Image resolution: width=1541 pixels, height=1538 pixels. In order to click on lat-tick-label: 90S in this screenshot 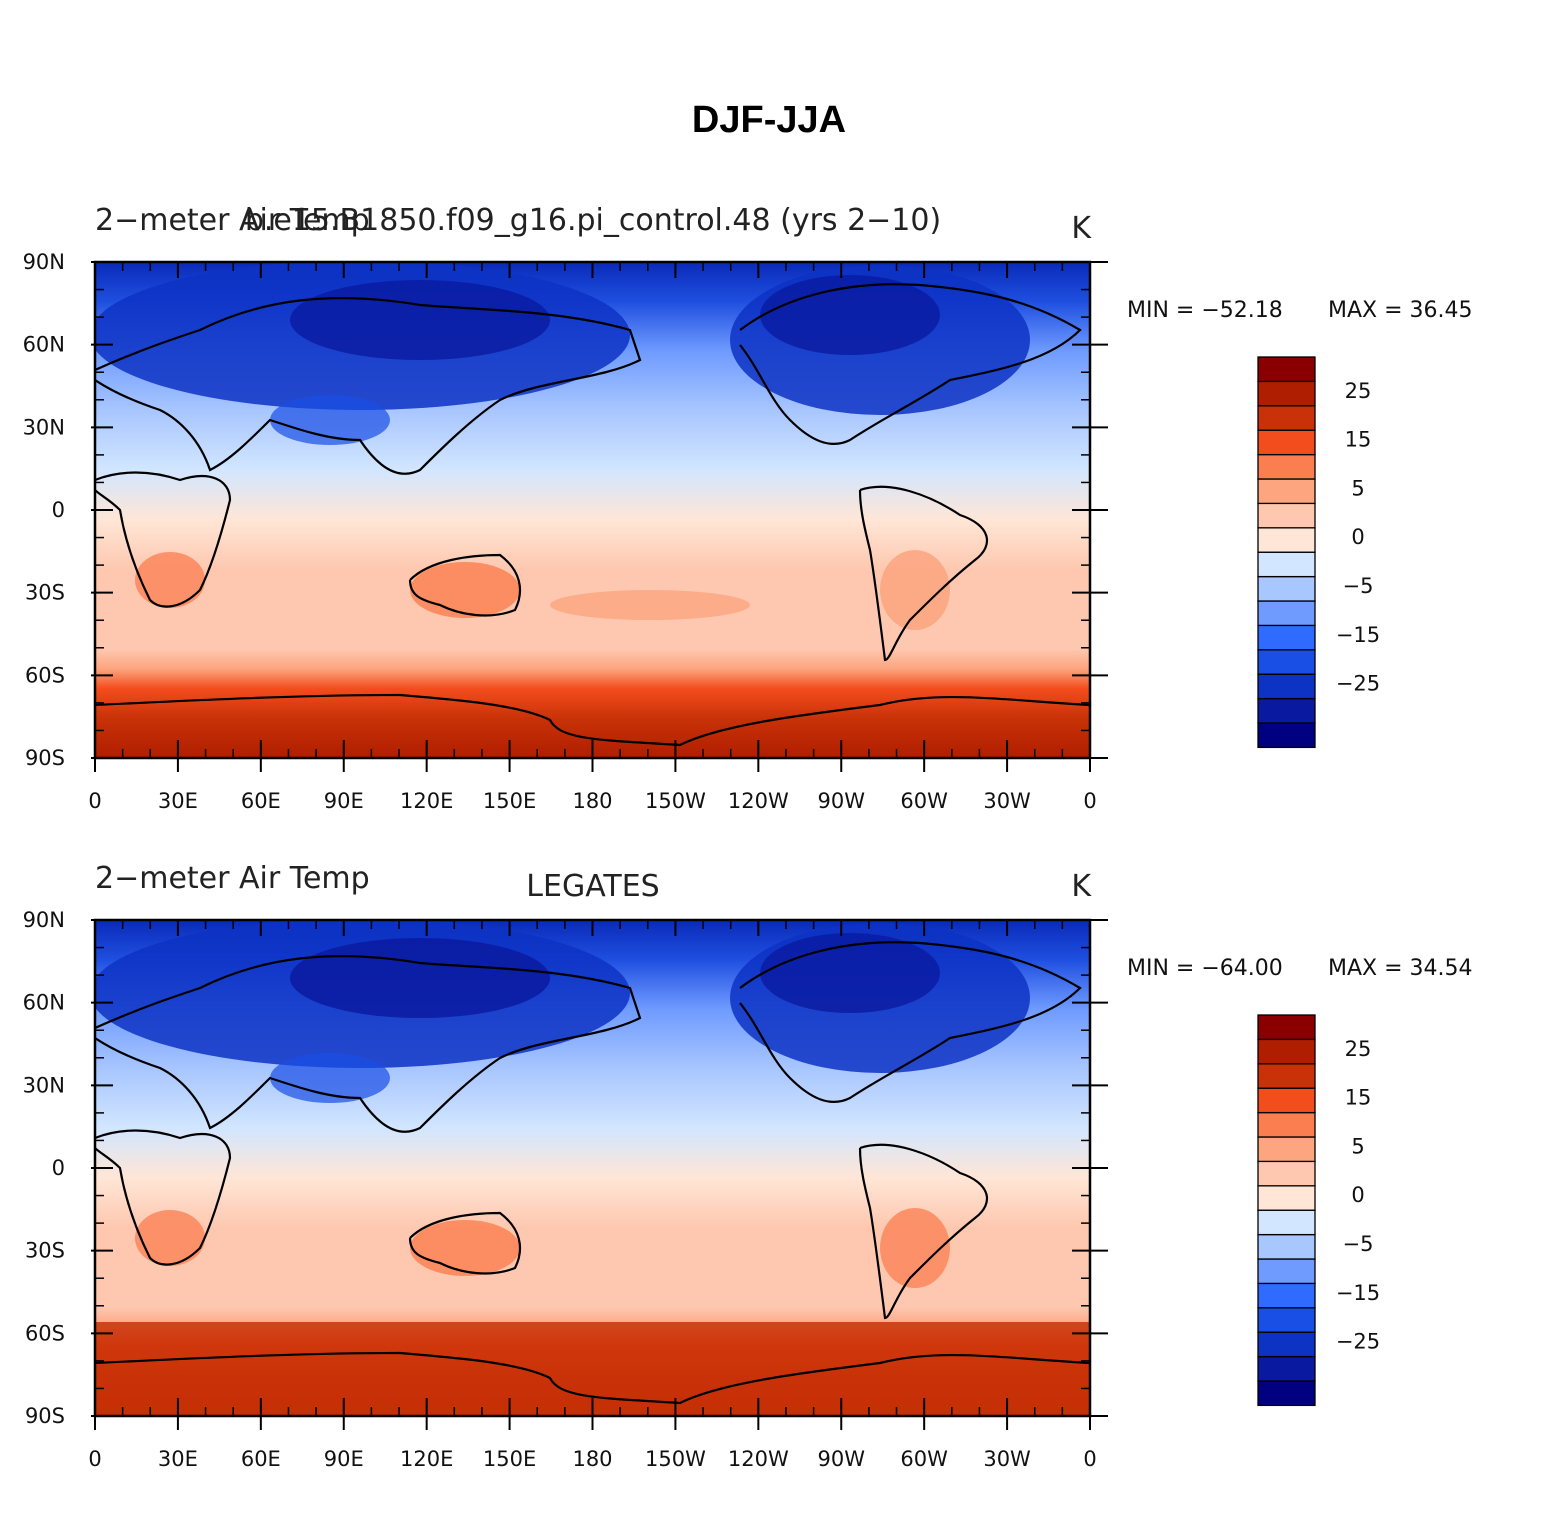, I will do `click(45, 1416)`.